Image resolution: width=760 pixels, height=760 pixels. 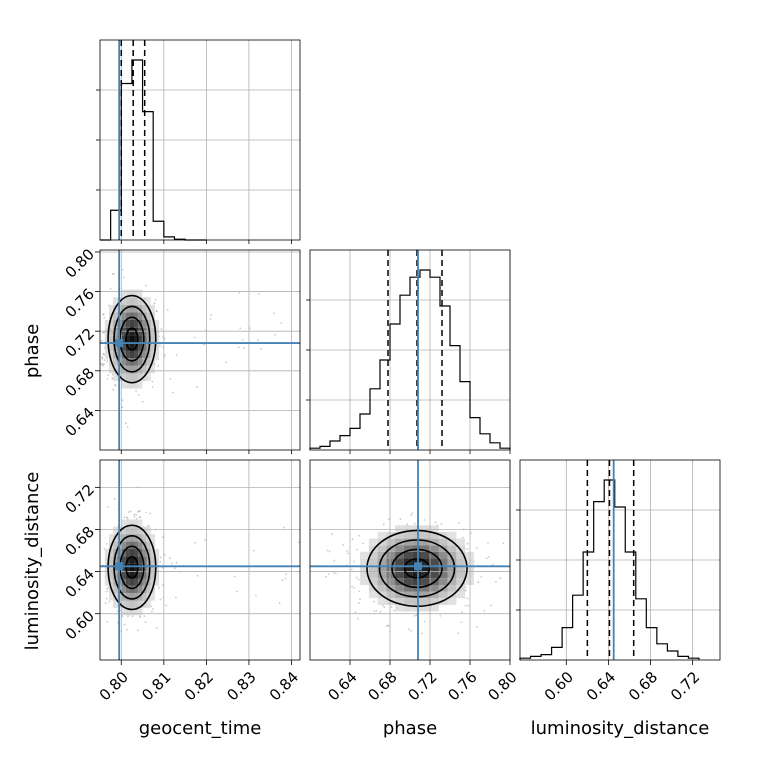 I want to click on y-tick-label: 0.72, so click(x=80, y=342).